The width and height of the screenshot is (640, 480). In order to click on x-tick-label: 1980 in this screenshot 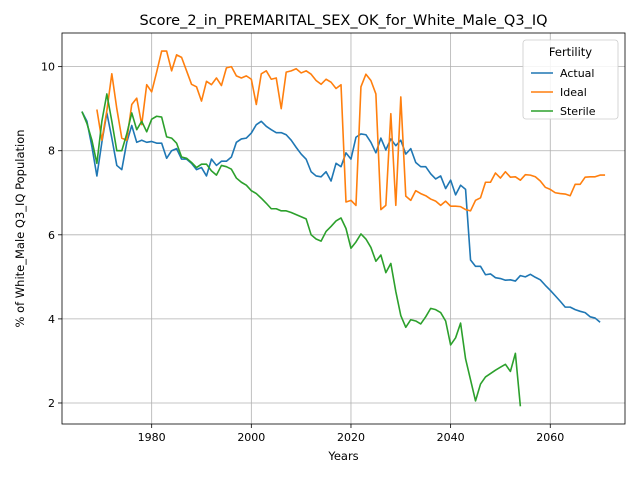, I will do `click(152, 437)`.